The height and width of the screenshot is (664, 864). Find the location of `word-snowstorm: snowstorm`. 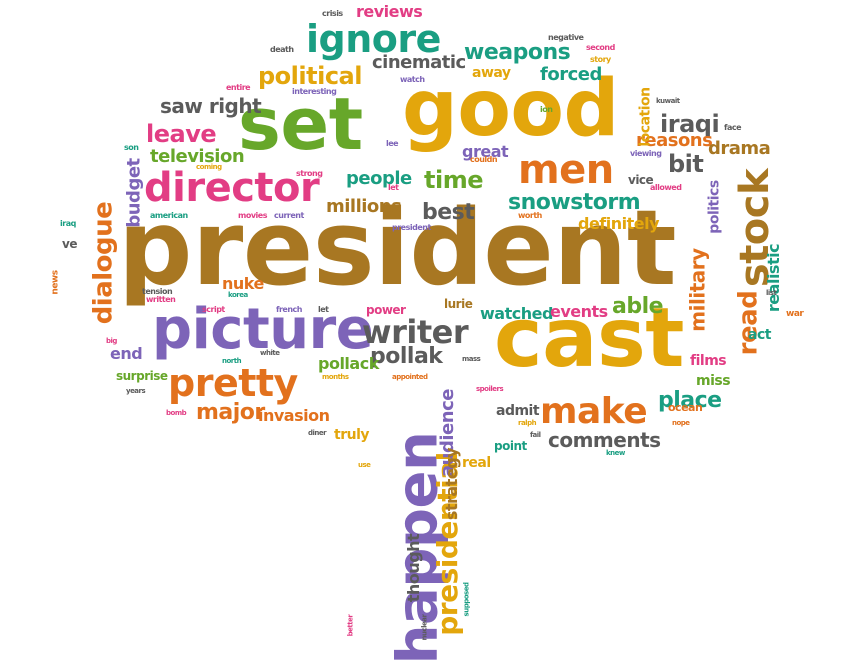

word-snowstorm: snowstorm is located at coordinates (574, 202).